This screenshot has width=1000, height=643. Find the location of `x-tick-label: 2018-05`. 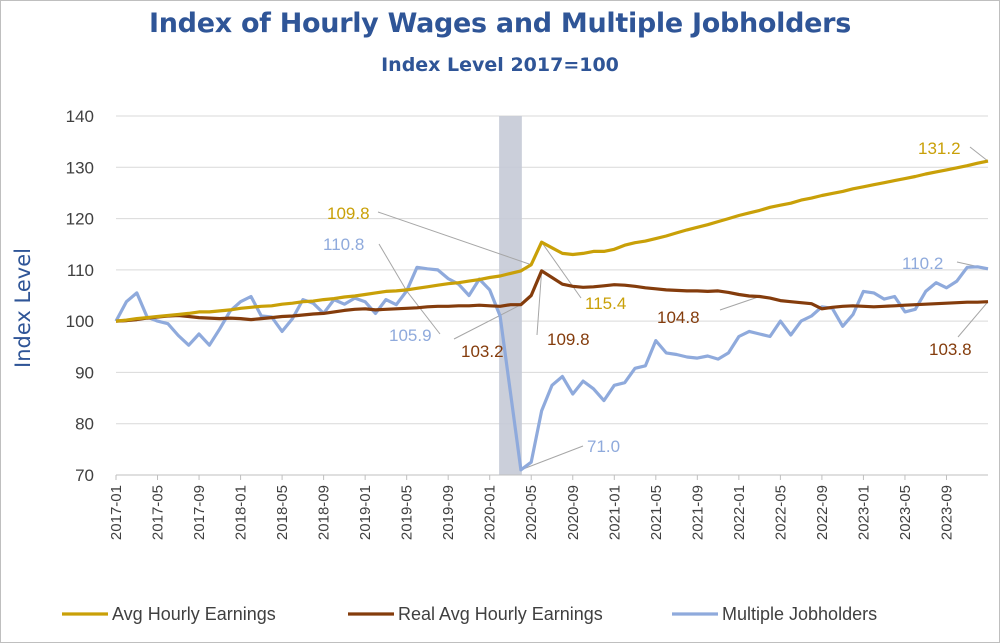

x-tick-label: 2018-05 is located at coordinates (282, 512).